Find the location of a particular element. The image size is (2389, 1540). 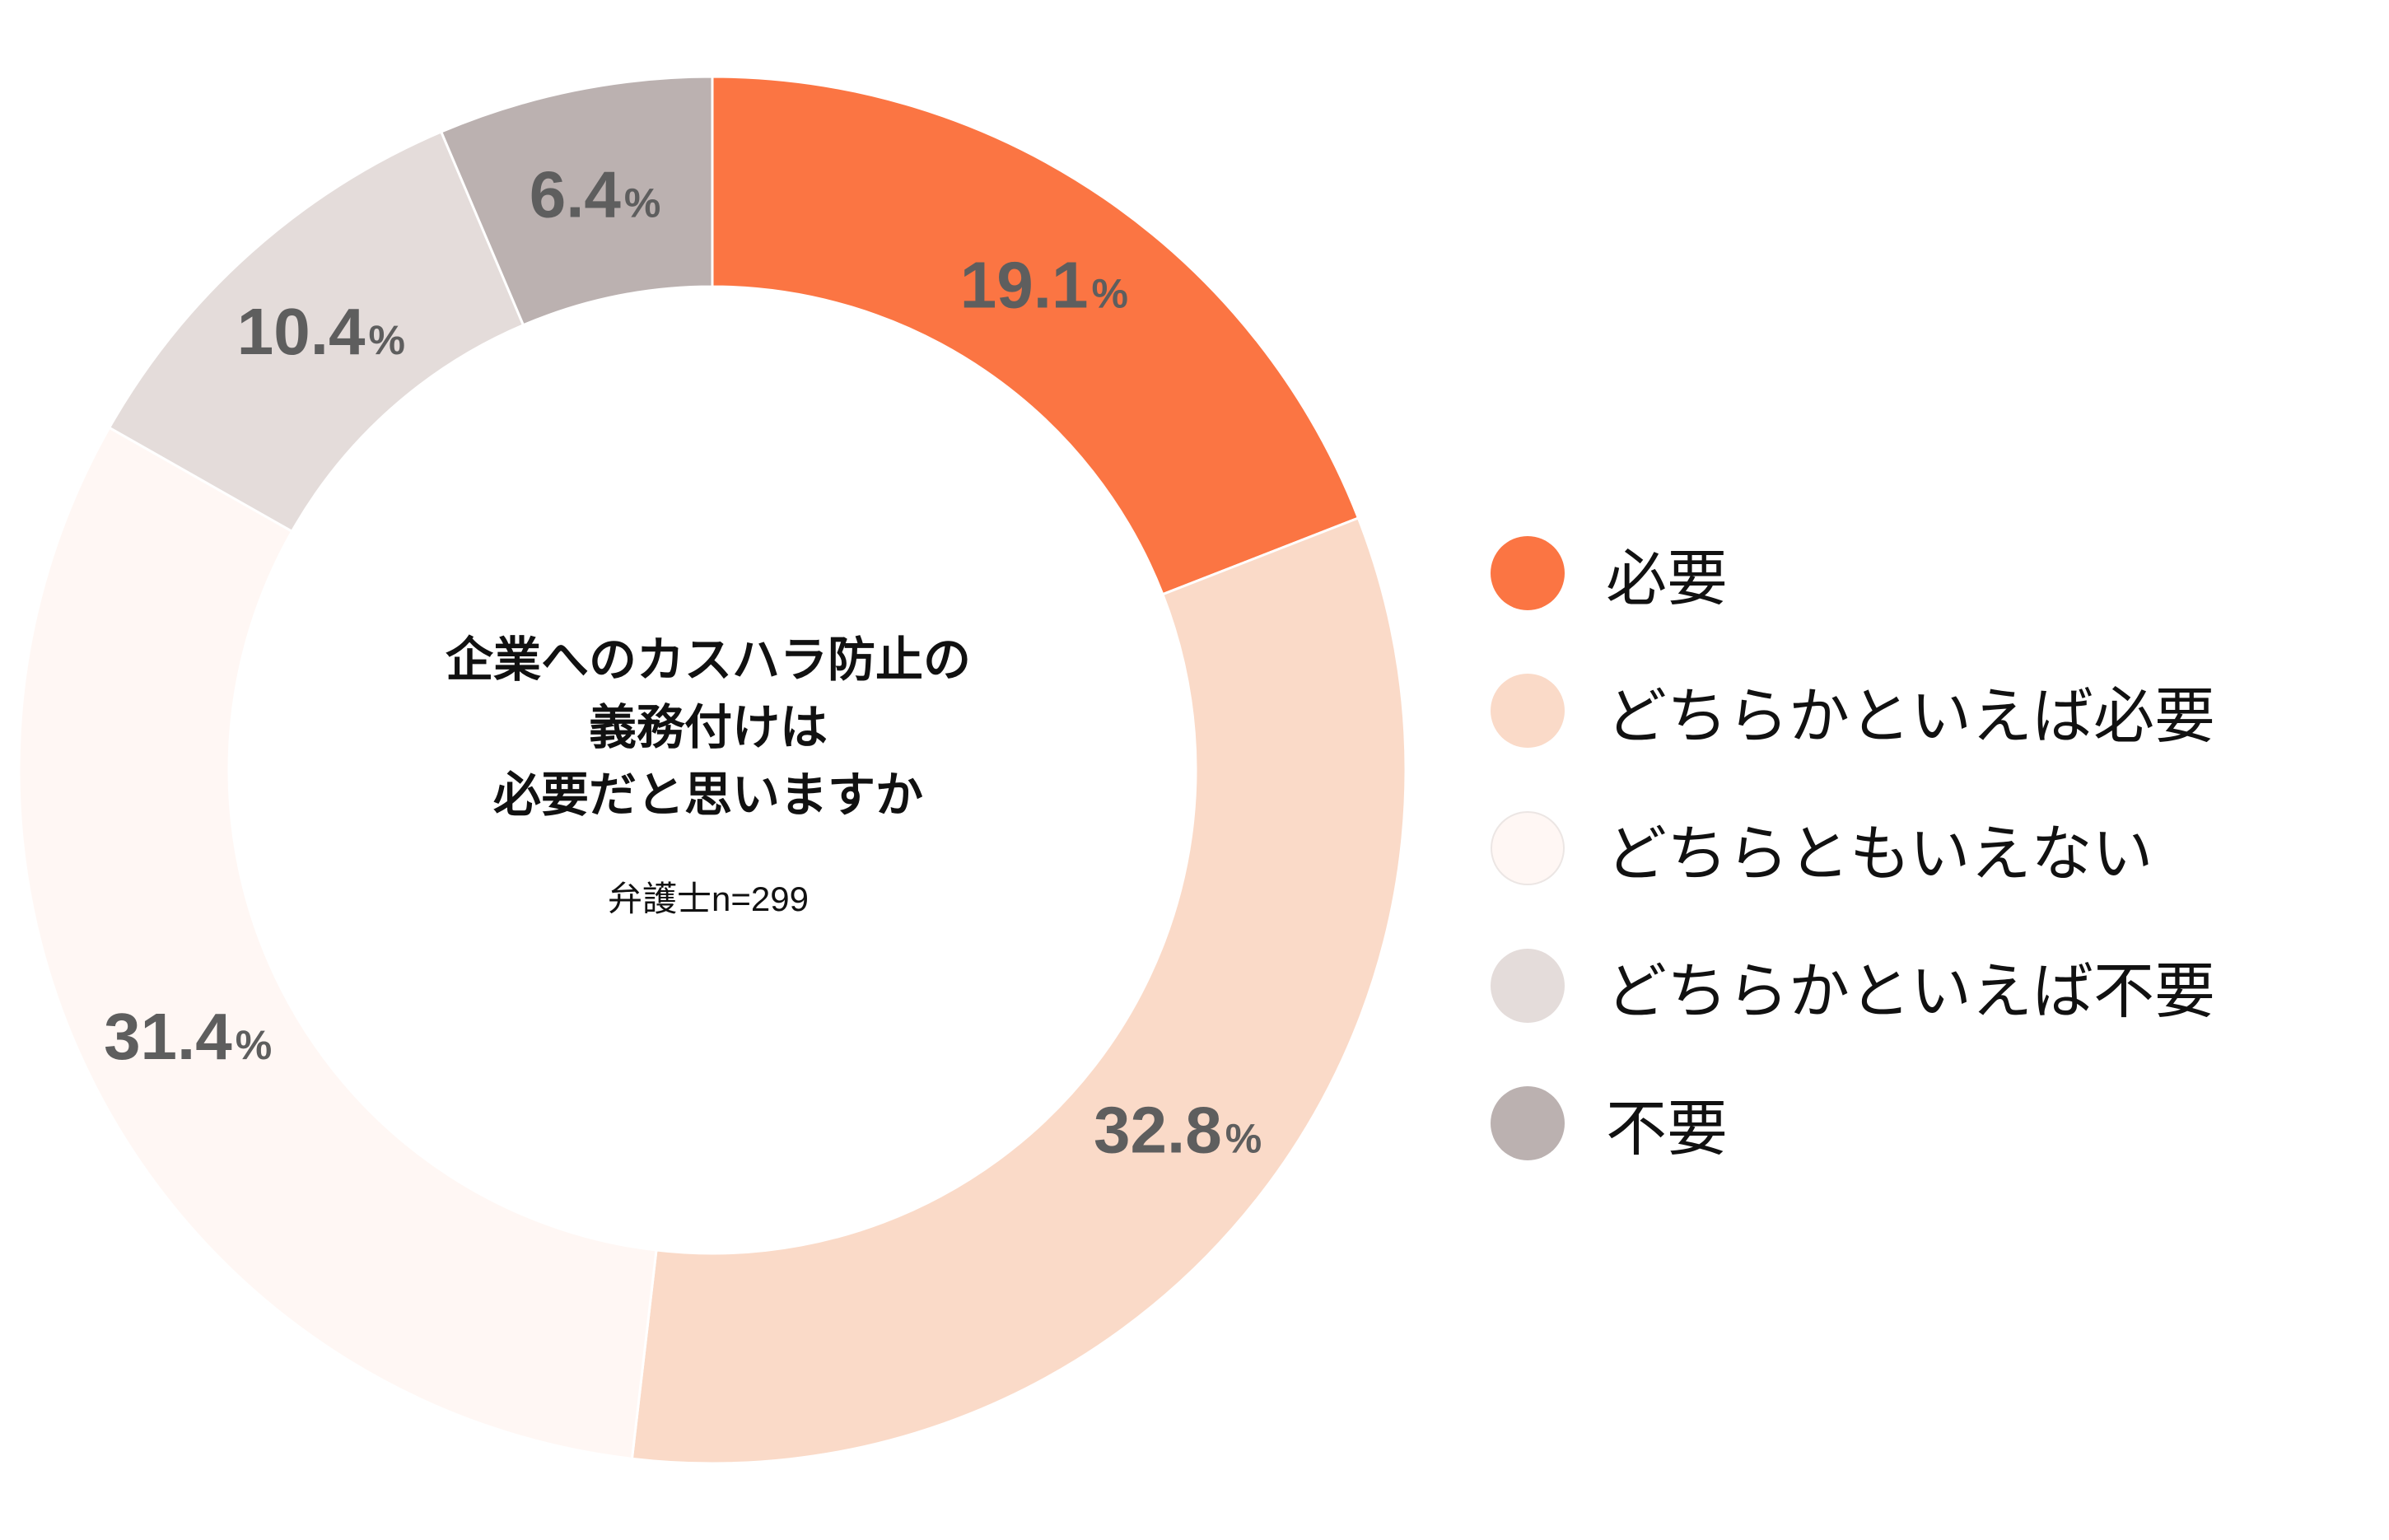

legend-item-2: どちらかといえば必要 is located at coordinates (1931, 713).